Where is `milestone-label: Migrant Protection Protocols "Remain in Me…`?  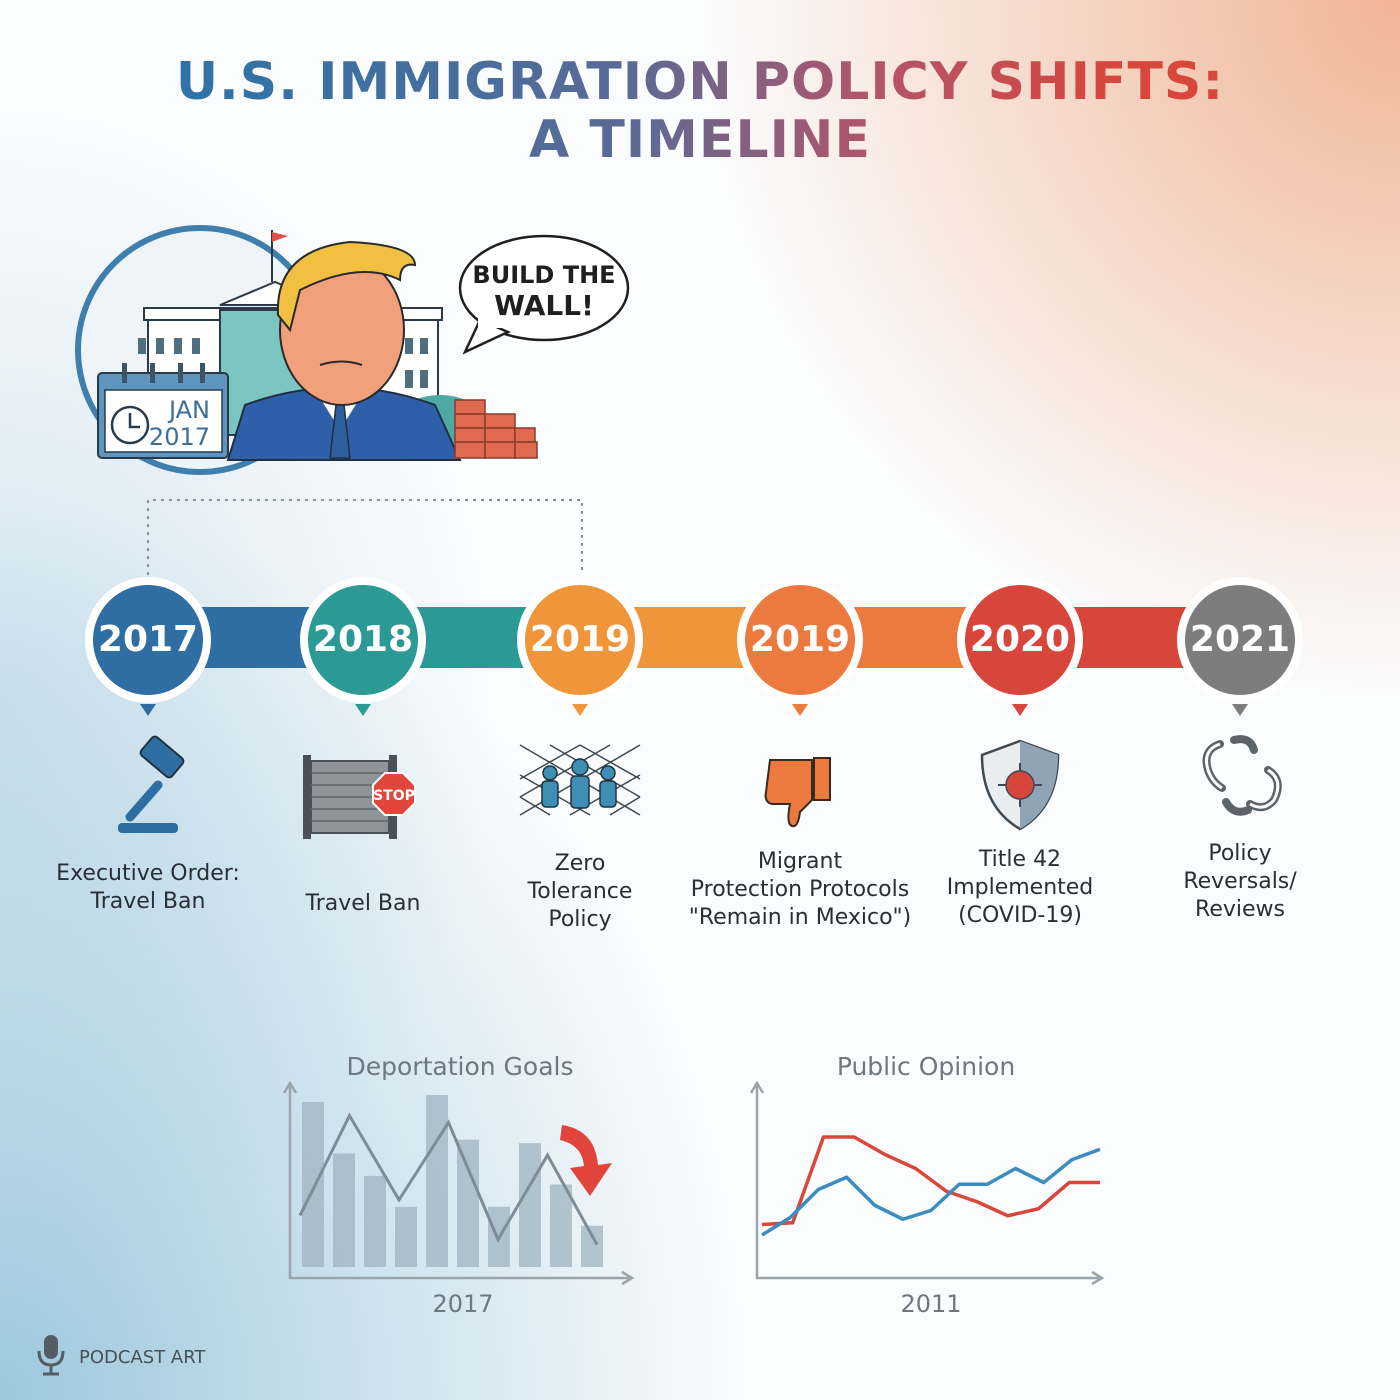
milestone-label: Migrant Protection Protocols "Remain in Me… is located at coordinates (800, 890).